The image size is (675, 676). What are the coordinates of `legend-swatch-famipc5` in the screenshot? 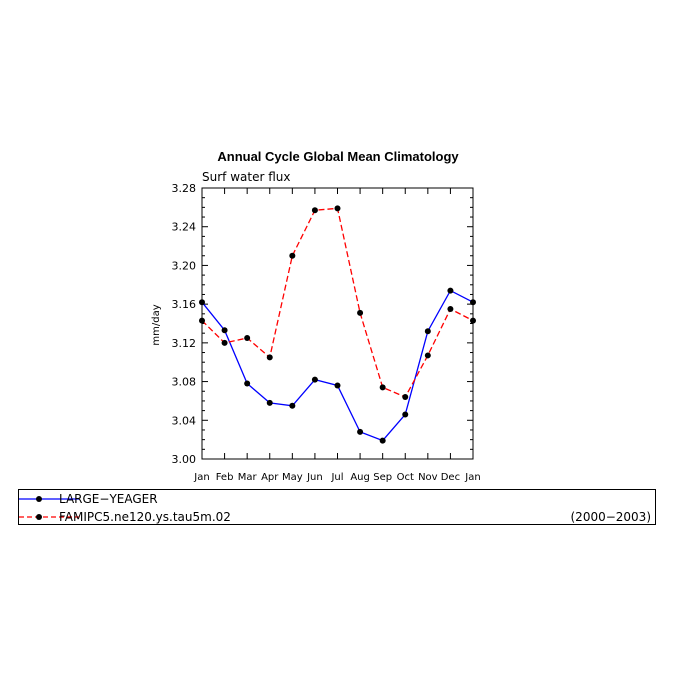 It's located at (49, 517).